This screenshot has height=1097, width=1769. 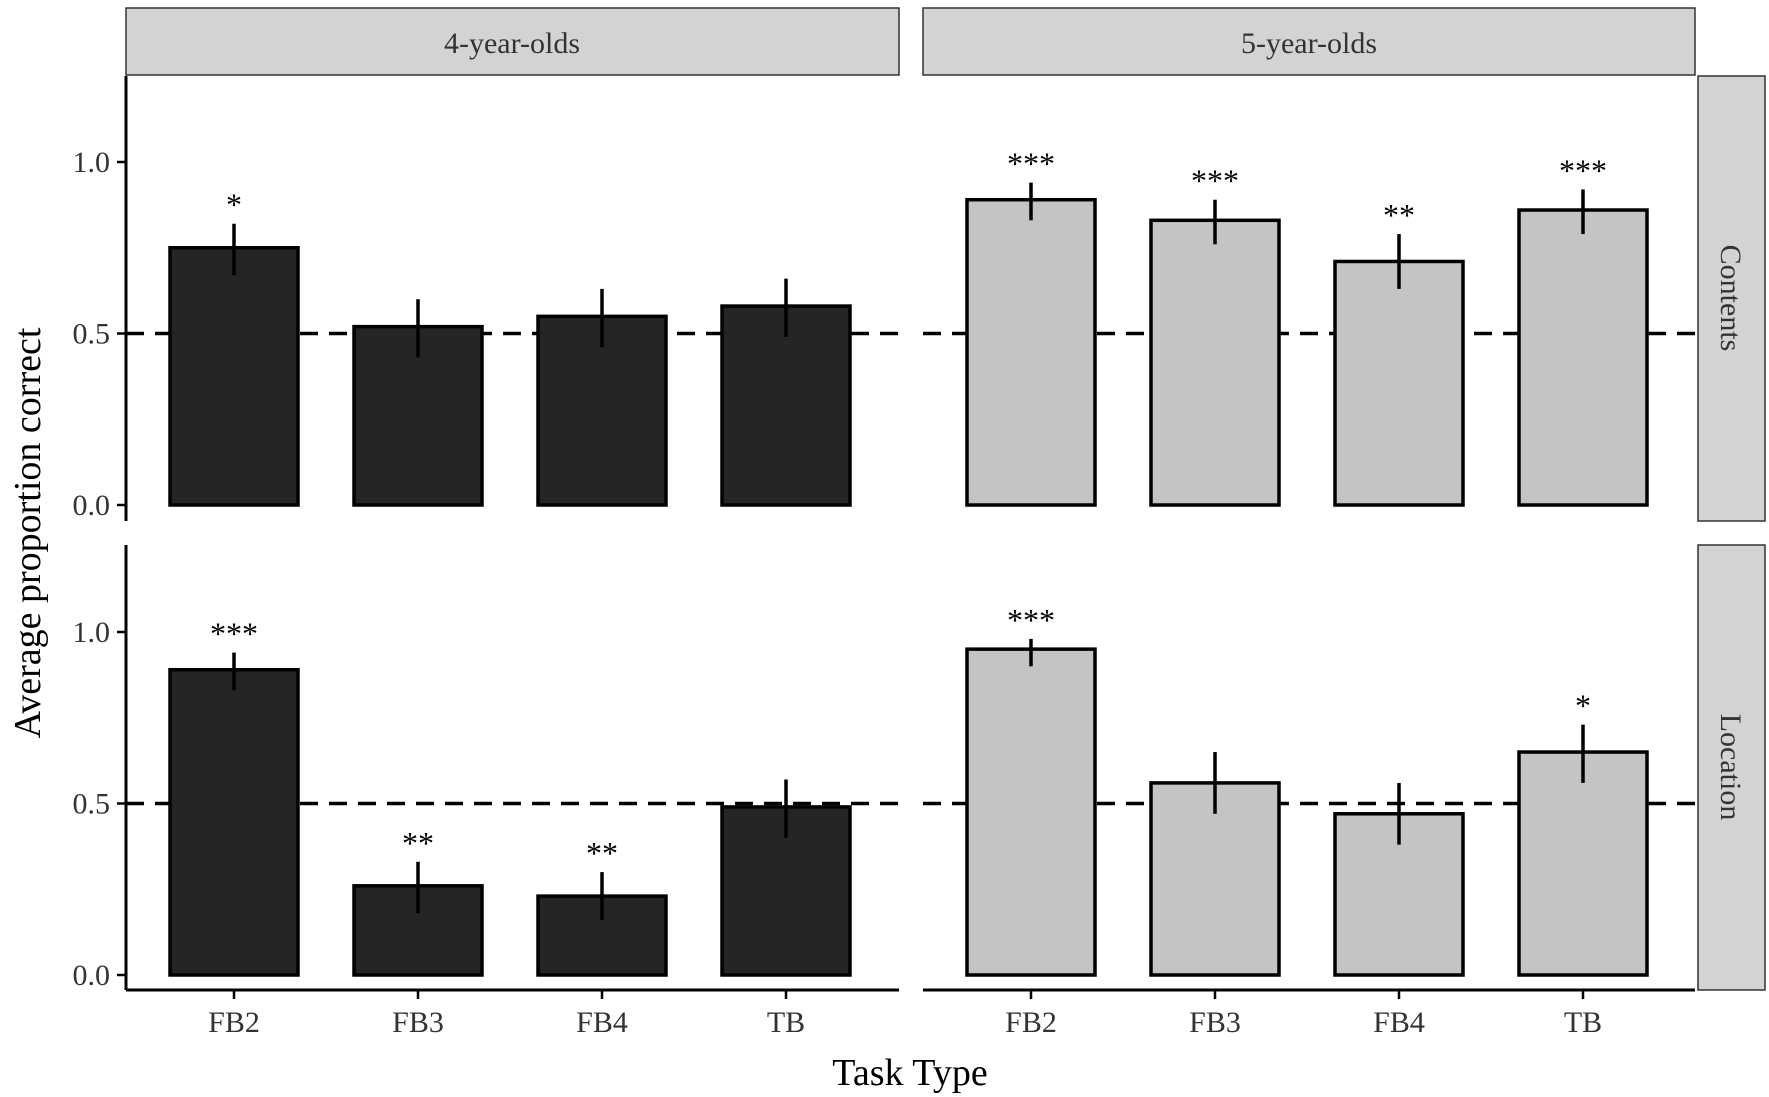 I want to click on strip-label-contents: Contents, so click(x=1730, y=298).